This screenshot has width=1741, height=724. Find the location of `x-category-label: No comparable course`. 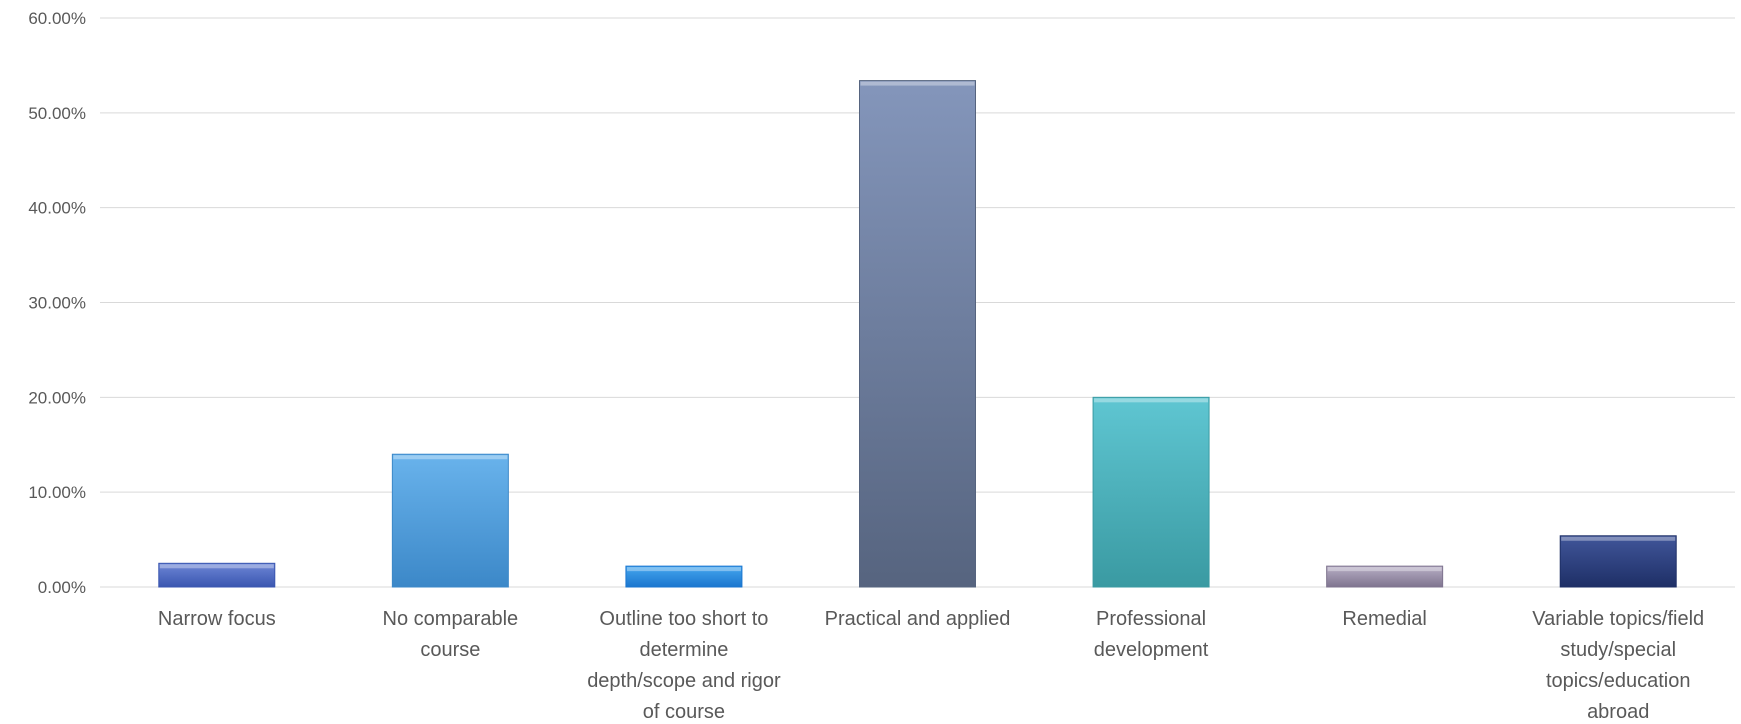

x-category-label: No comparable course is located at coordinates (451, 634).